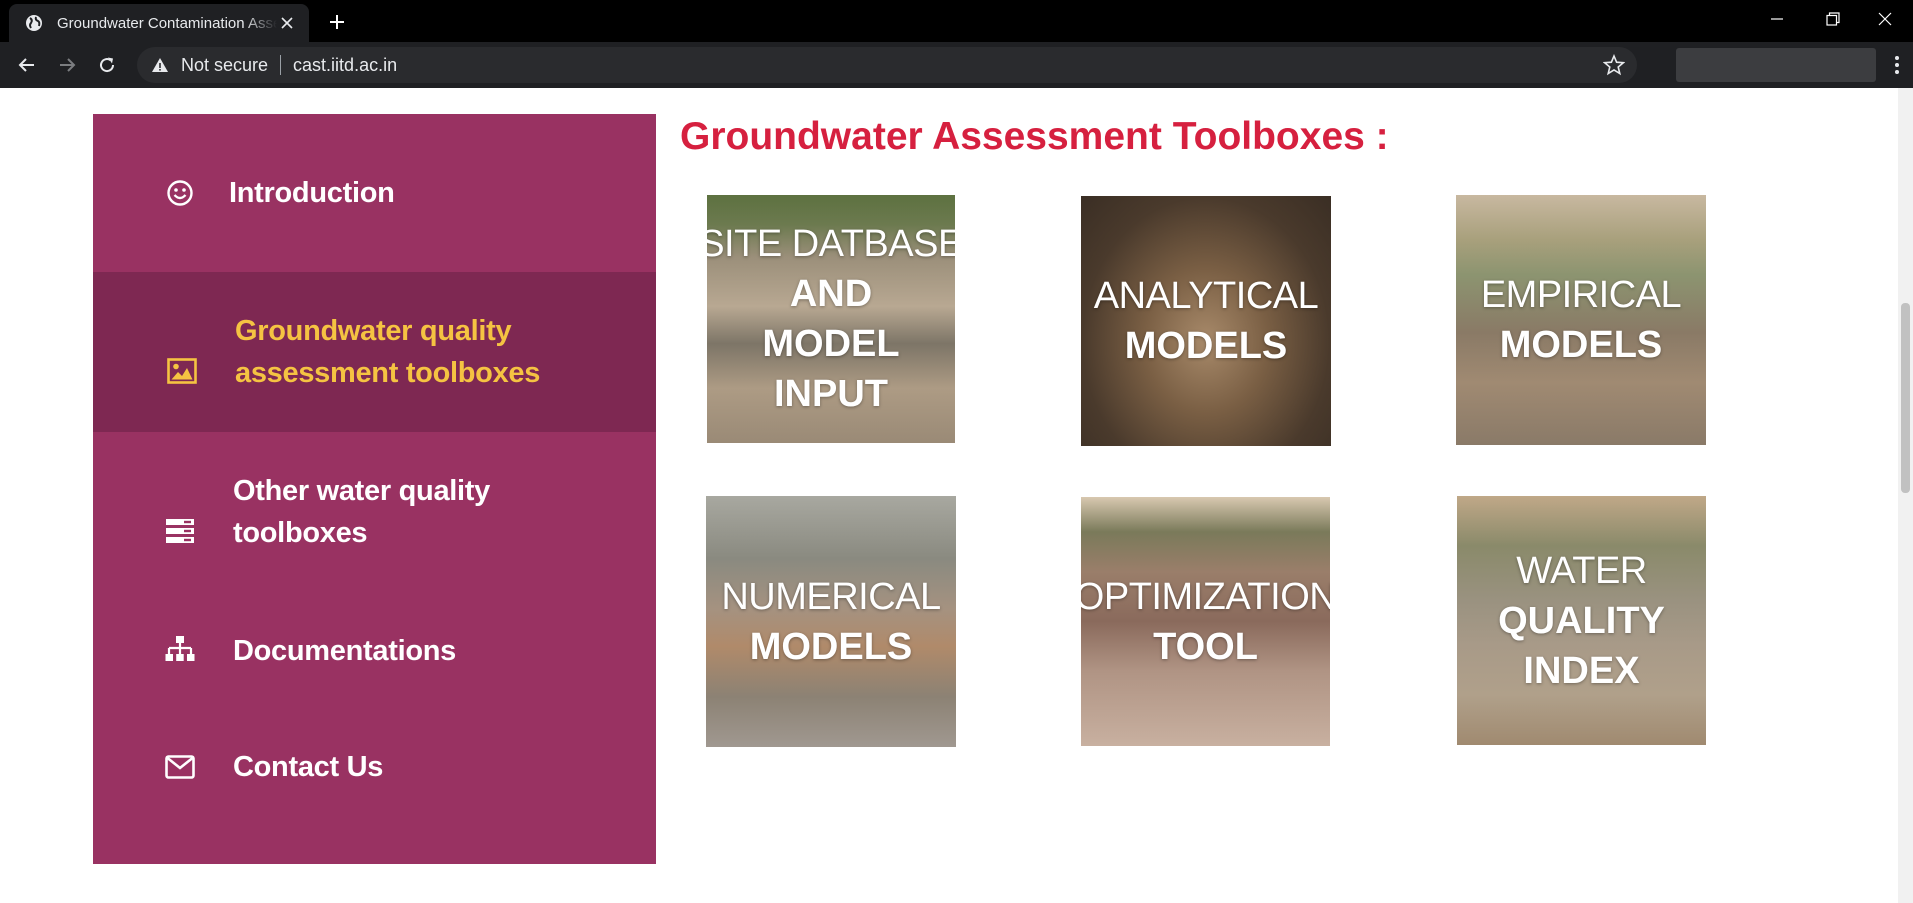 This screenshot has height=903, width=1913. I want to click on tile-title-bold: AND, so click(831, 294).